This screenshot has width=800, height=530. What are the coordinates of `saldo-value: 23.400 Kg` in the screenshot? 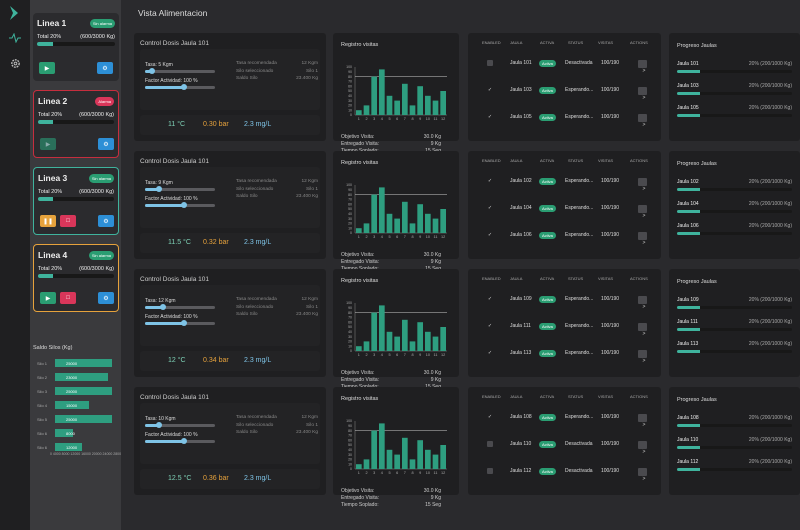 It's located at (307, 432).